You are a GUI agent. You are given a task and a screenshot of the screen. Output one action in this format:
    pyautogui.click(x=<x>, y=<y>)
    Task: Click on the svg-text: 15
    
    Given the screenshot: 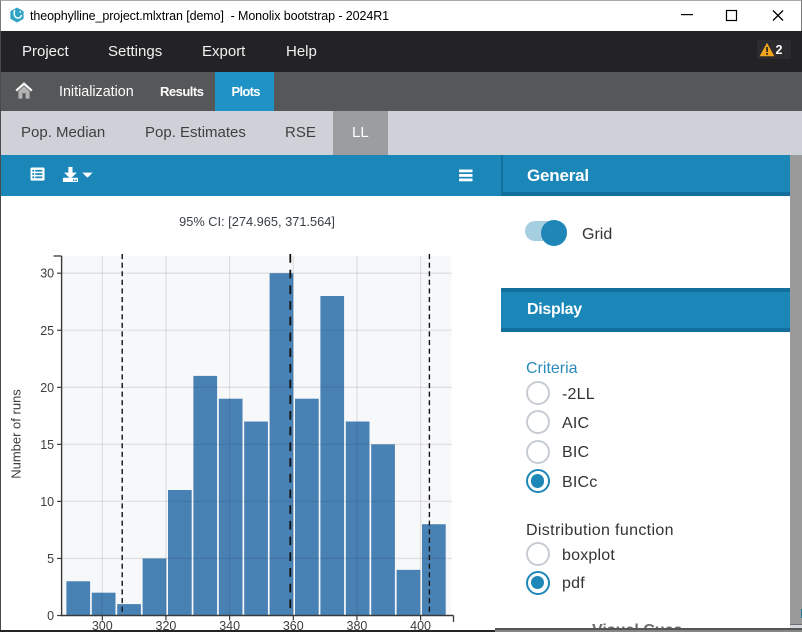 What is the action you would take?
    pyautogui.click(x=47, y=445)
    